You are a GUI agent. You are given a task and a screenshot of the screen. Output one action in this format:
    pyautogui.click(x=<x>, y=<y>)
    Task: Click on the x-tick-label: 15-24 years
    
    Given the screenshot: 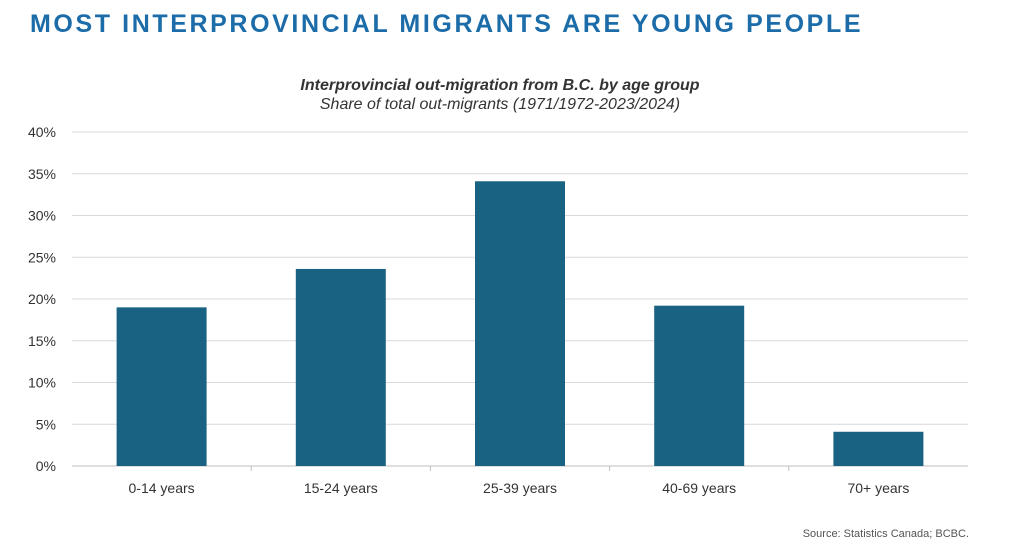 What is the action you would take?
    pyautogui.click(x=341, y=488)
    